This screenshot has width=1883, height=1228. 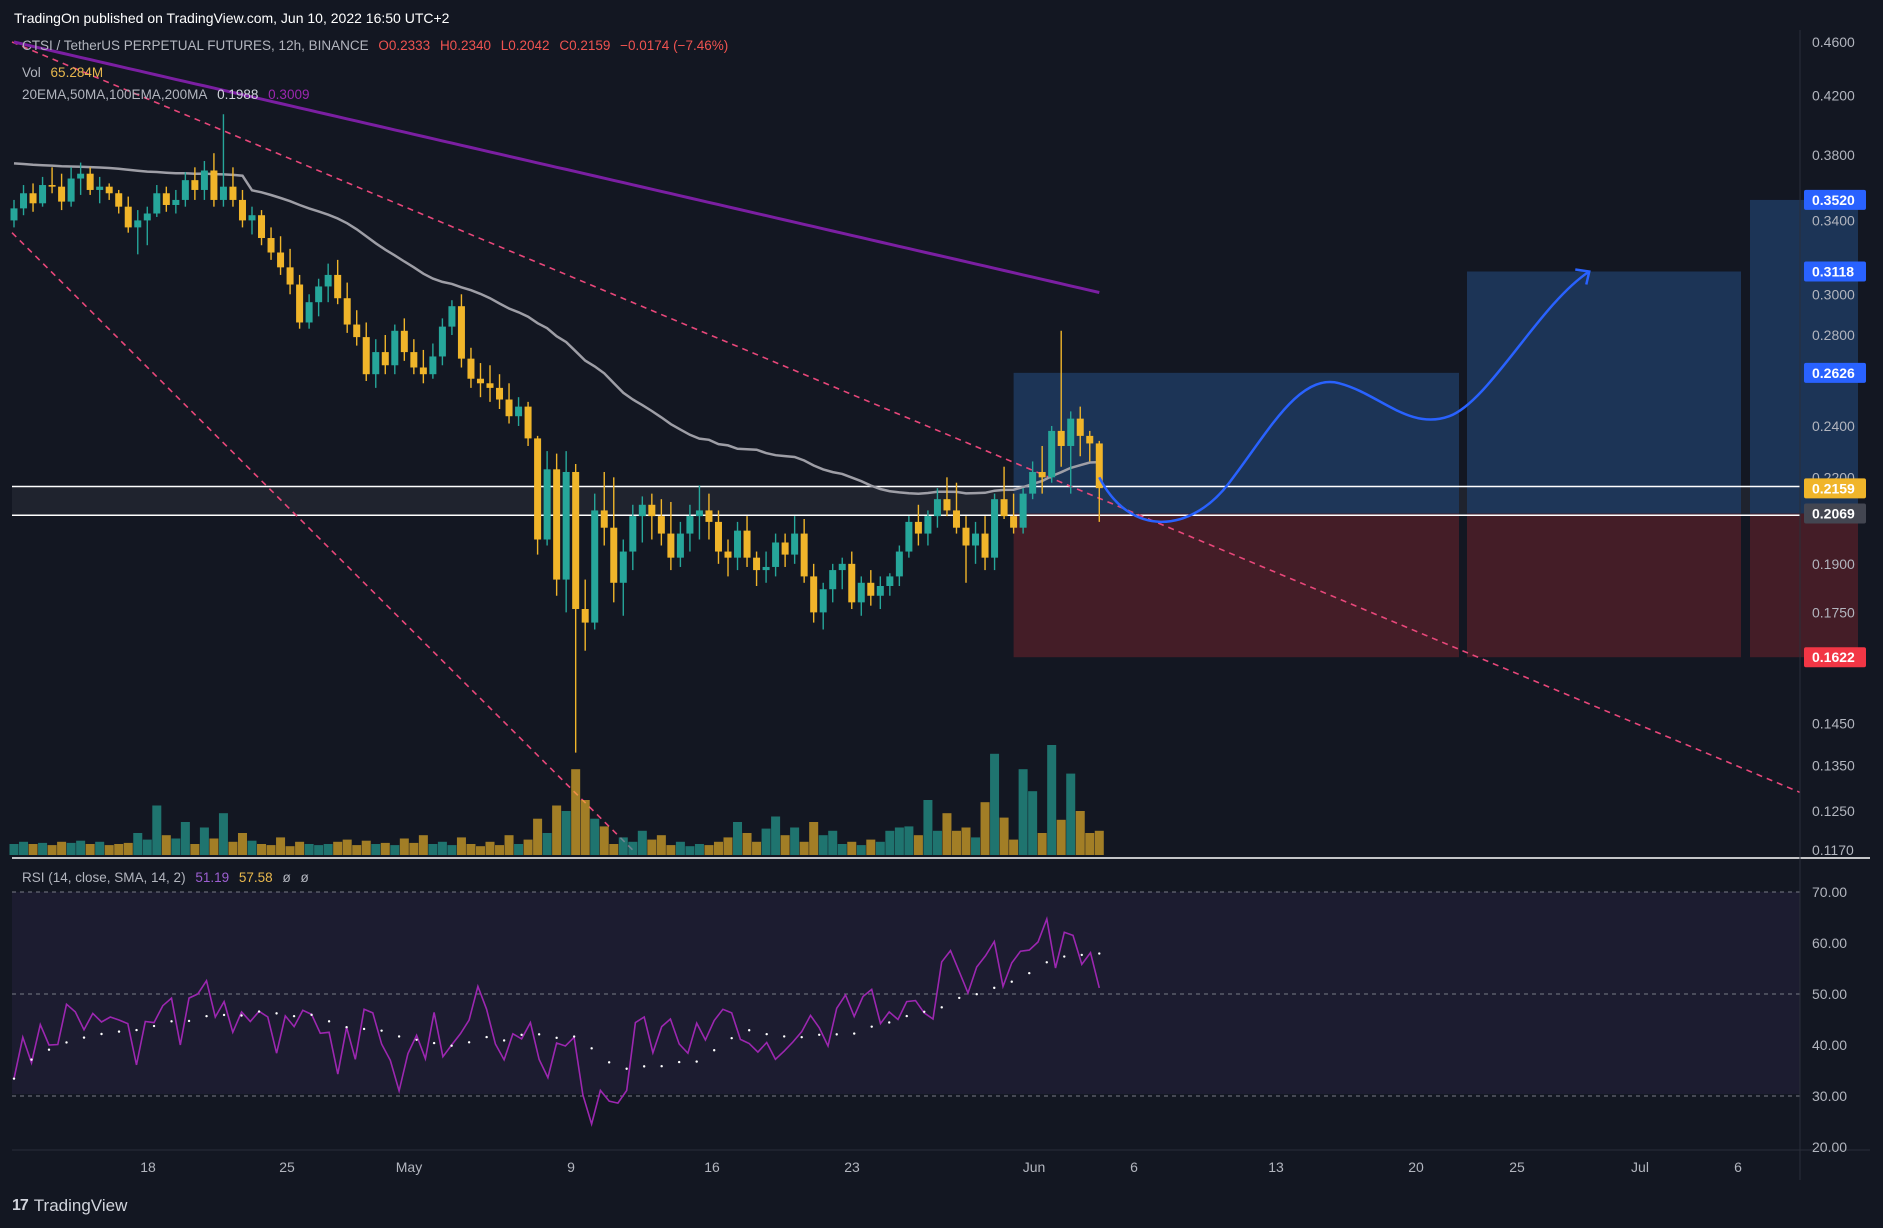 I want to click on volume-label: Vol, so click(x=31, y=72).